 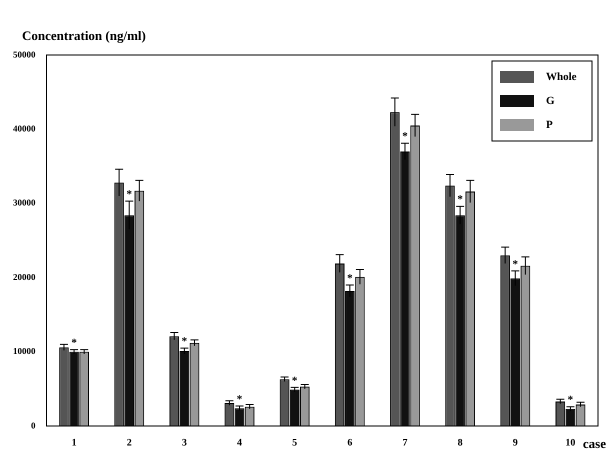 I want to click on x-tick-label: 10, so click(x=570, y=443).